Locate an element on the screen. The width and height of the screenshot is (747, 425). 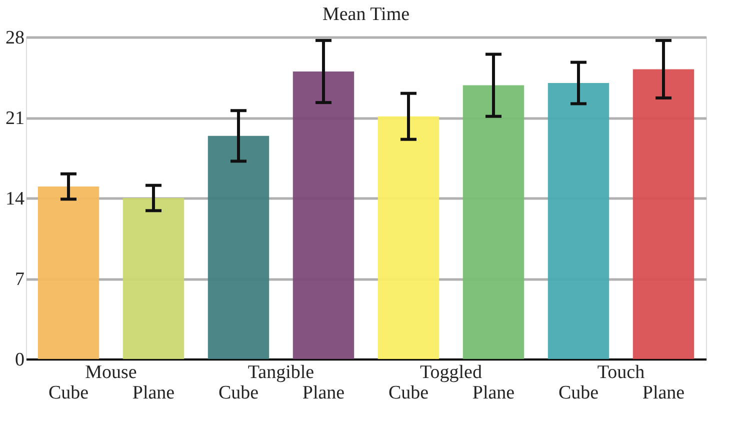
text: Touch is located at coordinates (621, 372).